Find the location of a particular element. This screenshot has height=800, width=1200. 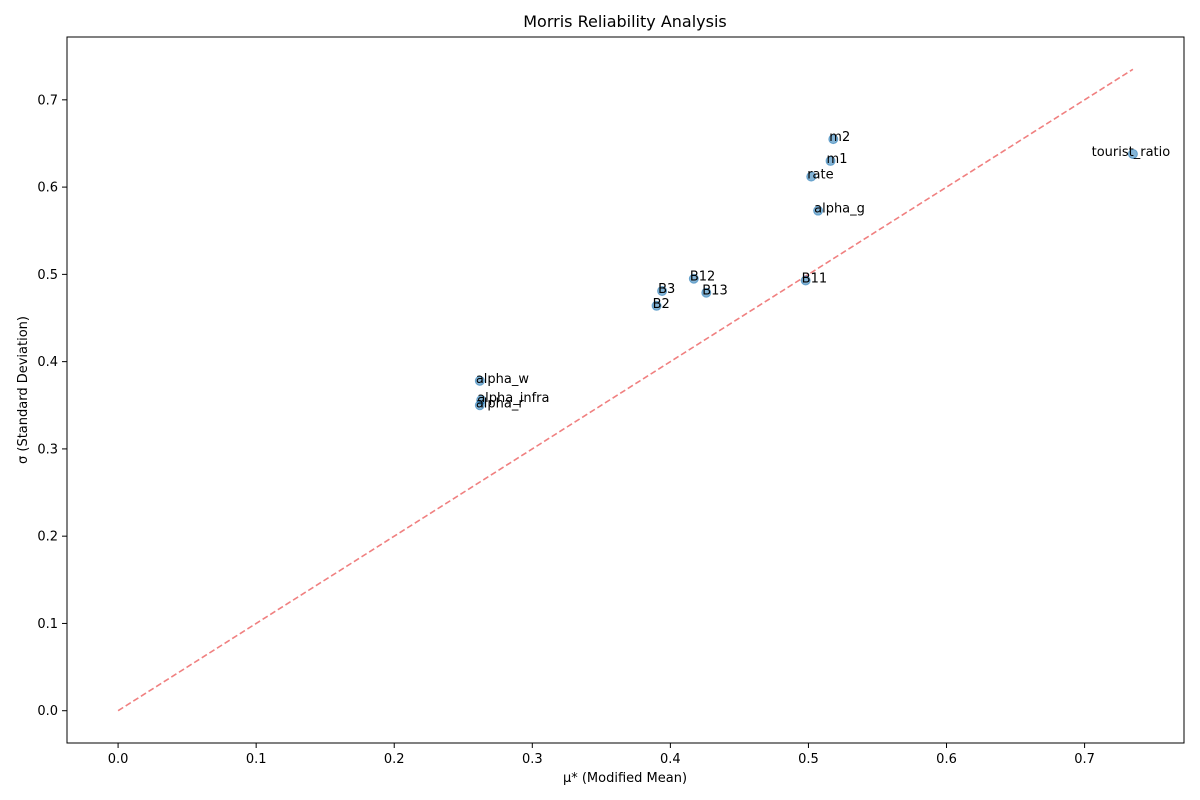

data-point-B11 is located at coordinates (805, 280).